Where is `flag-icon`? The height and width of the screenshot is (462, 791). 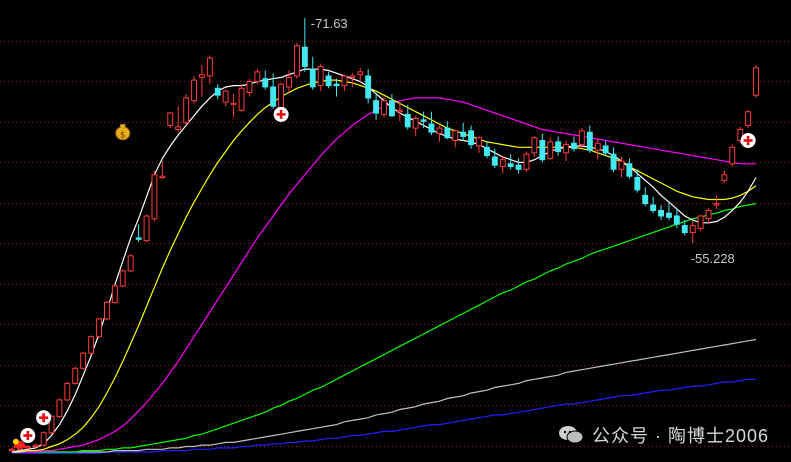 flag-icon is located at coordinates (19, 443).